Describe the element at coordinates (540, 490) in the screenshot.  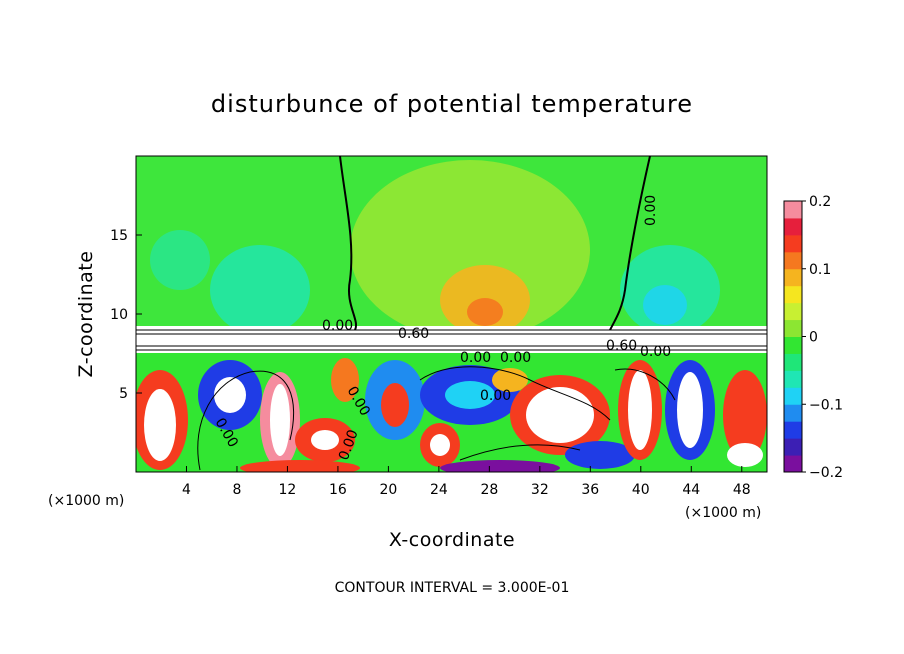
I see `x-tick-label: 32` at that location.